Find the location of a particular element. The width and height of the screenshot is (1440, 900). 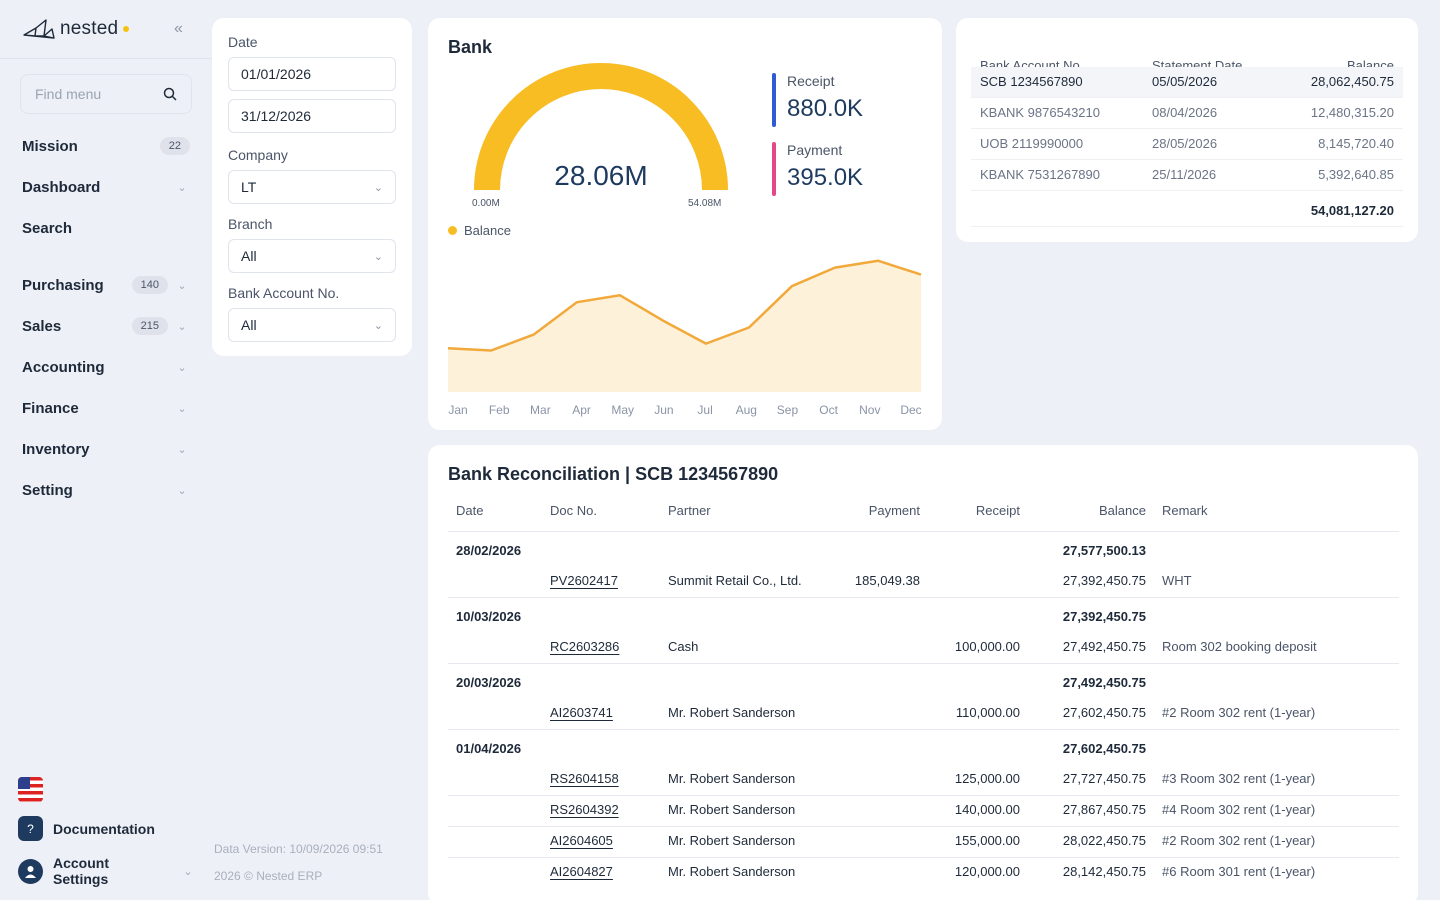

sidebar-item-setting: Setting ⌄ is located at coordinates (106, 490).